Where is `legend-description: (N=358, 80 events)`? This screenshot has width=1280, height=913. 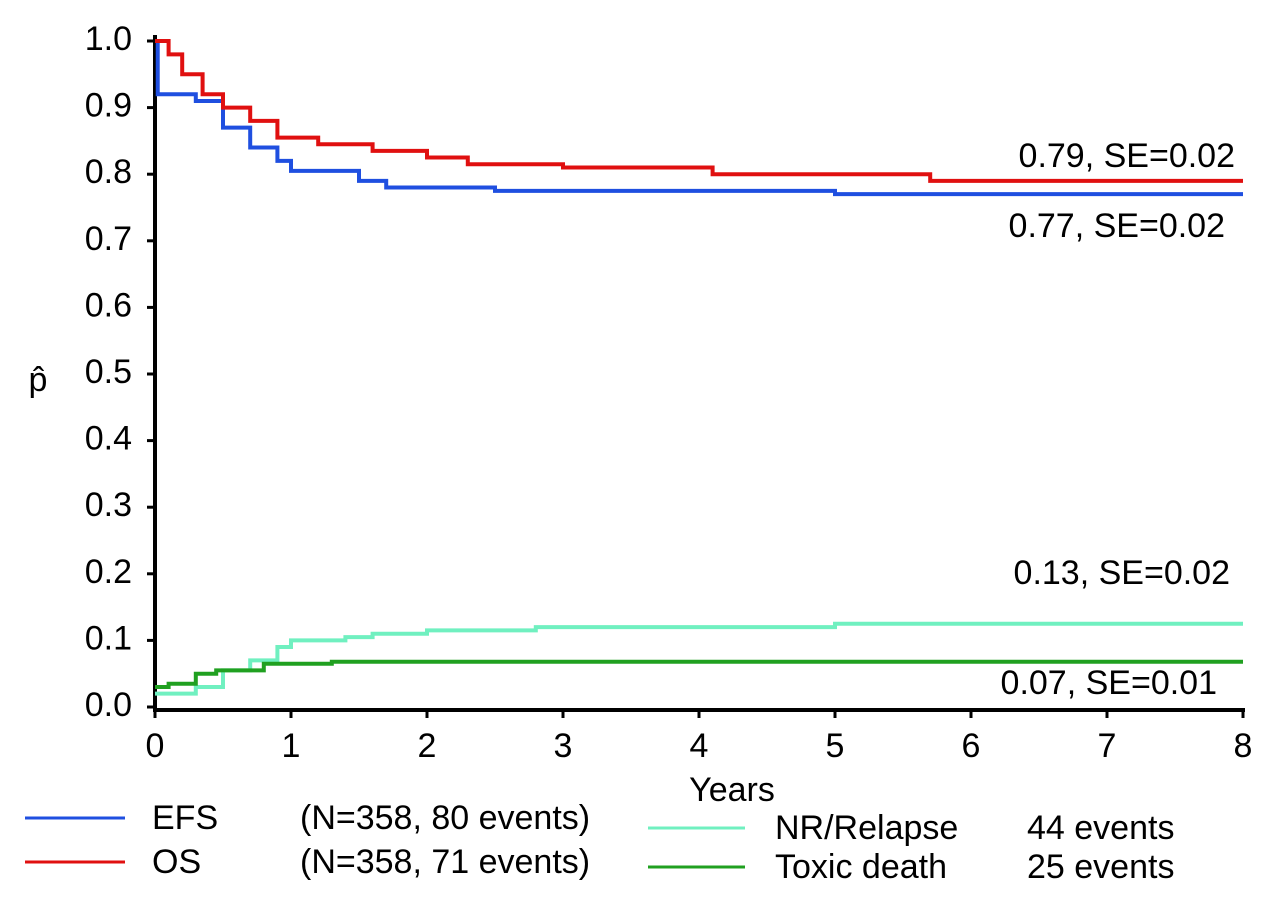
legend-description: (N=358, 80 events) is located at coordinates (445, 818).